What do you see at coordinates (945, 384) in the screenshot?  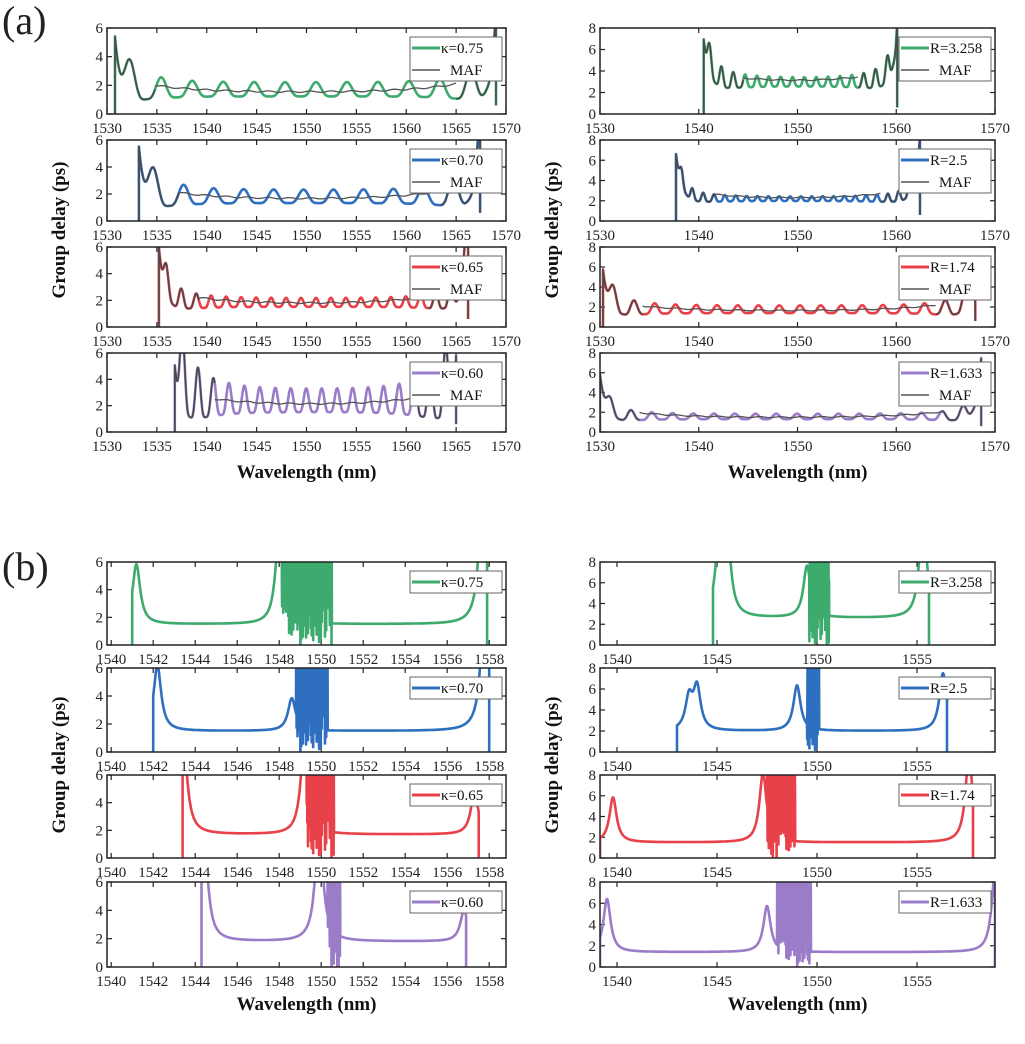 I see `legend: R=1.633 MAF` at bounding box center [945, 384].